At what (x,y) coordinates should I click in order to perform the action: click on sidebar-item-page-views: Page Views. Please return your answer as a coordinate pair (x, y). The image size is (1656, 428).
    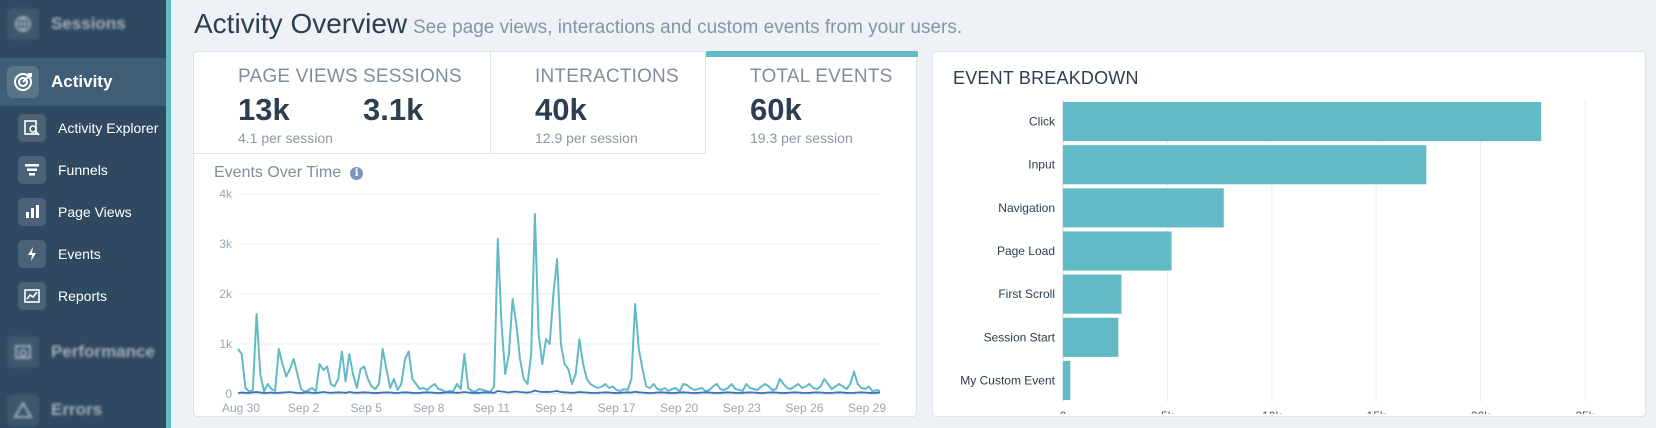
    Looking at the image, I should click on (83, 212).